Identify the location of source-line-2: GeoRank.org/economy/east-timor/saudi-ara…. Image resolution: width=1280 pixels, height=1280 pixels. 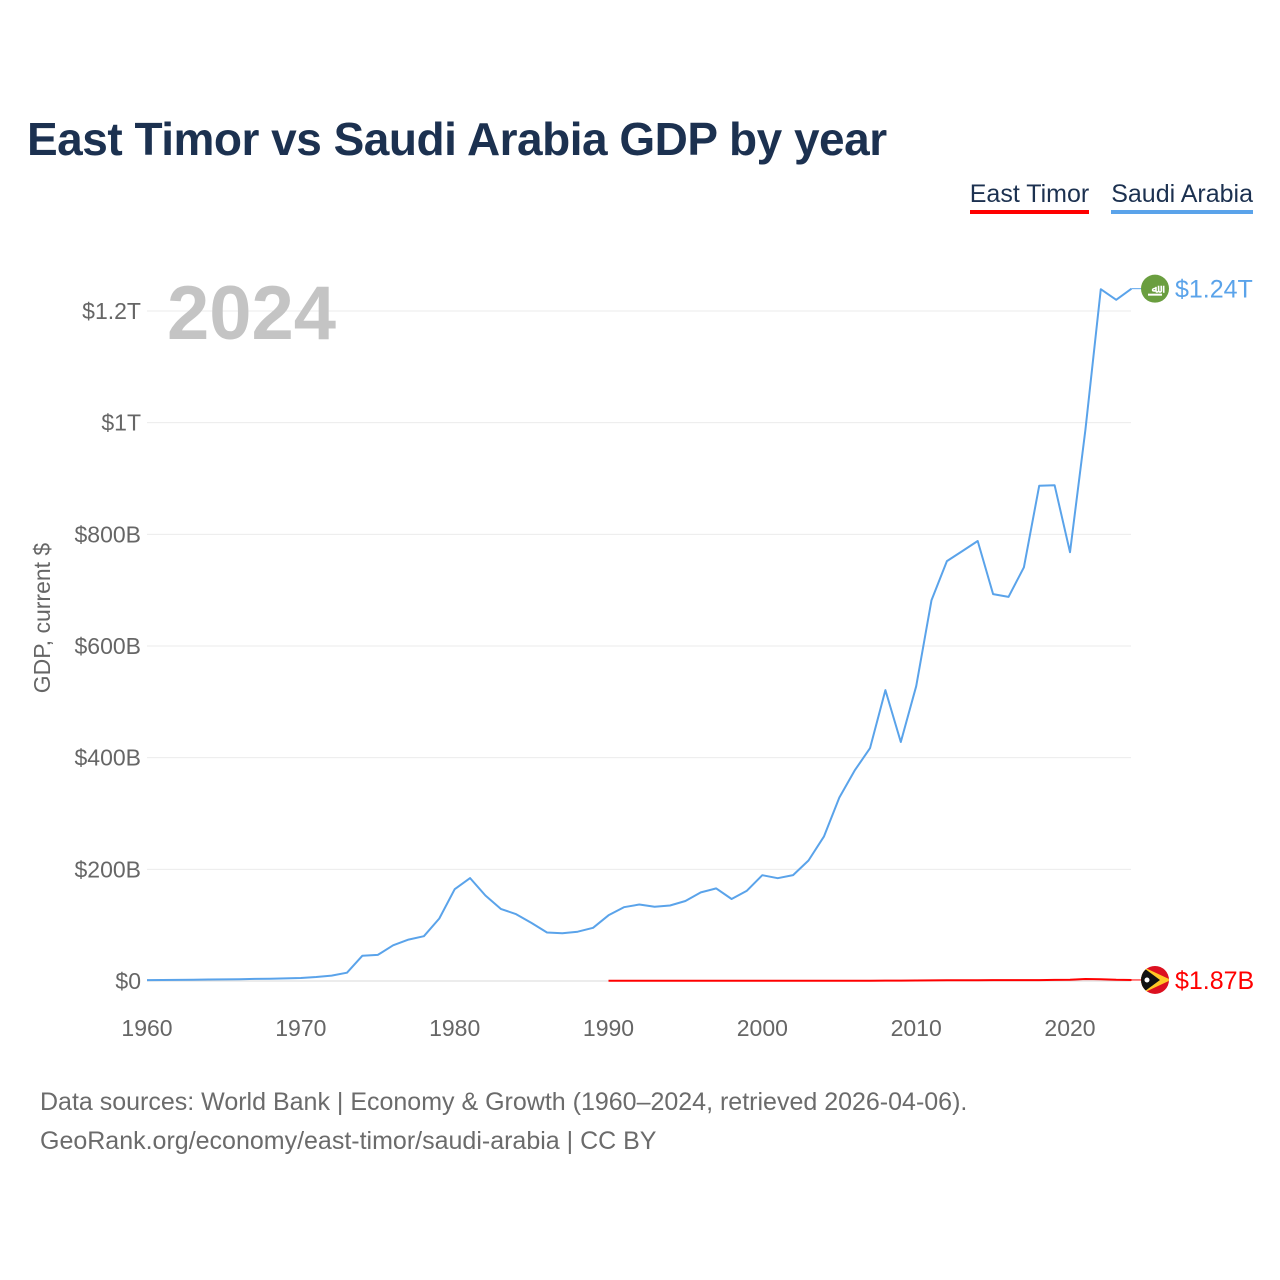
(348, 1141).